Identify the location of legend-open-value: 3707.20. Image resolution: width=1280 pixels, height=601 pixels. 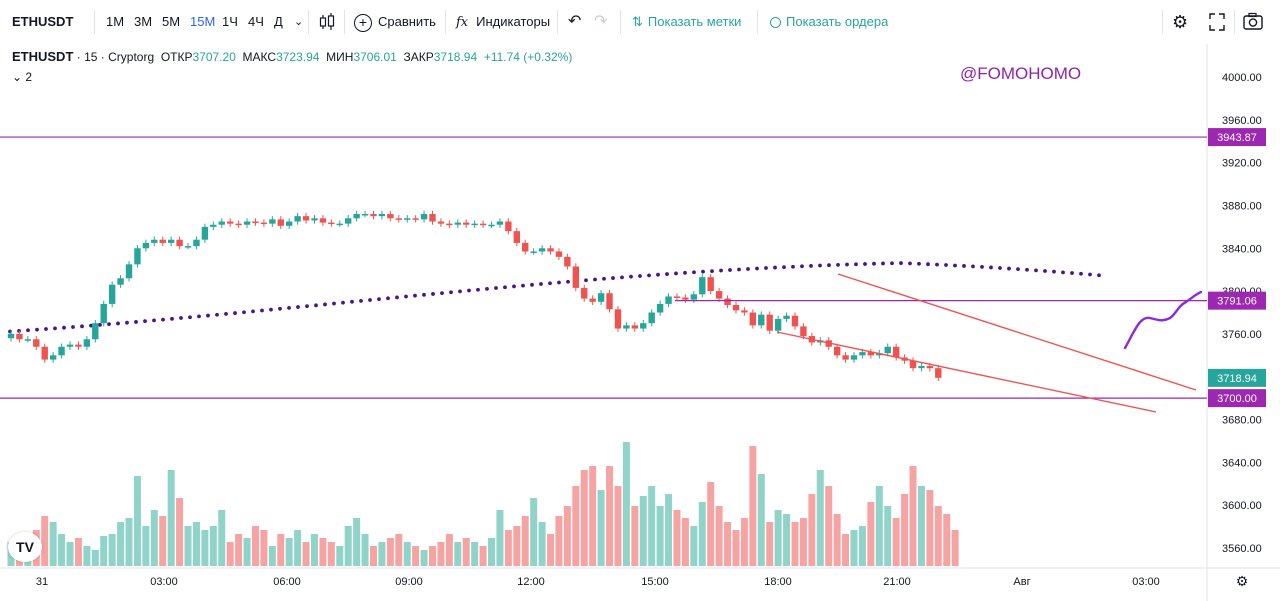
(214, 57).